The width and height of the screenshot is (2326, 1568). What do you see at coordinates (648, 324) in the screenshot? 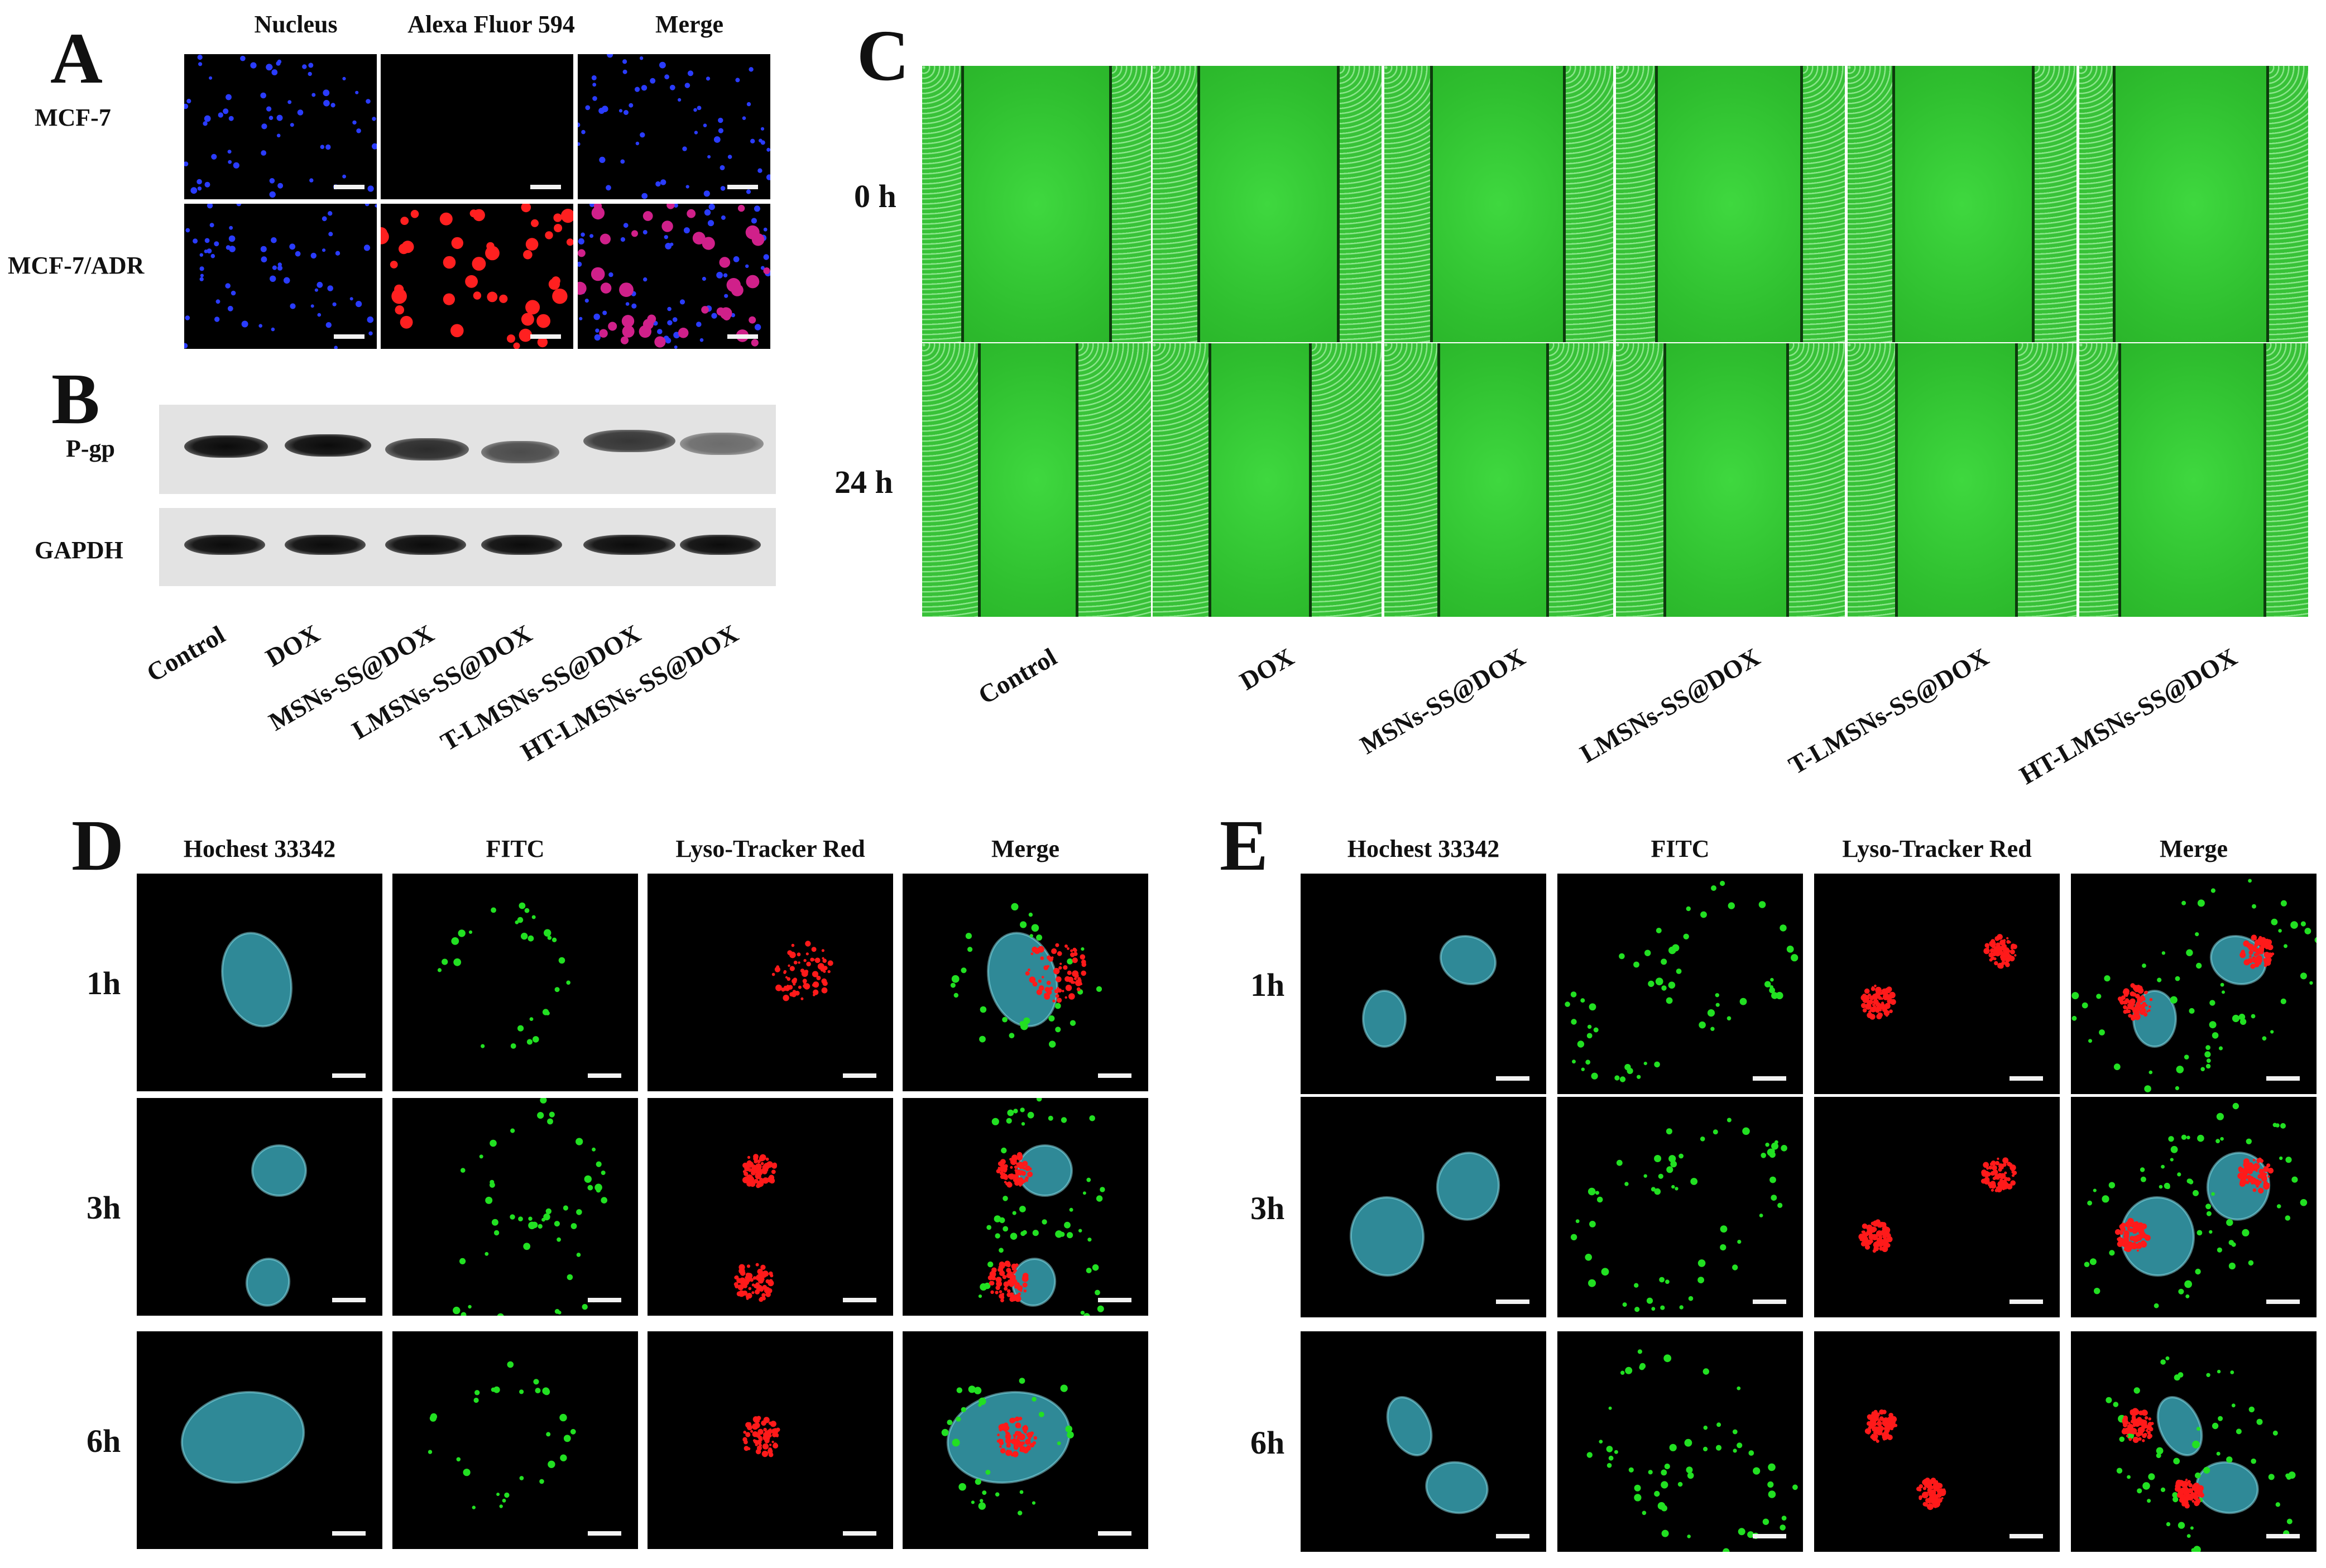
I see `merge-signal` at bounding box center [648, 324].